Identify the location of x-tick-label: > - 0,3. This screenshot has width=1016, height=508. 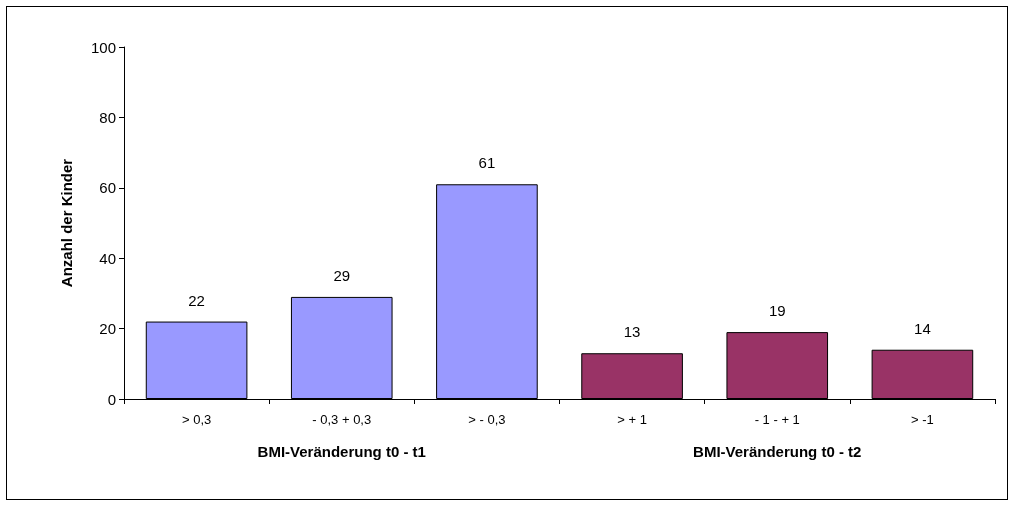
(487, 419).